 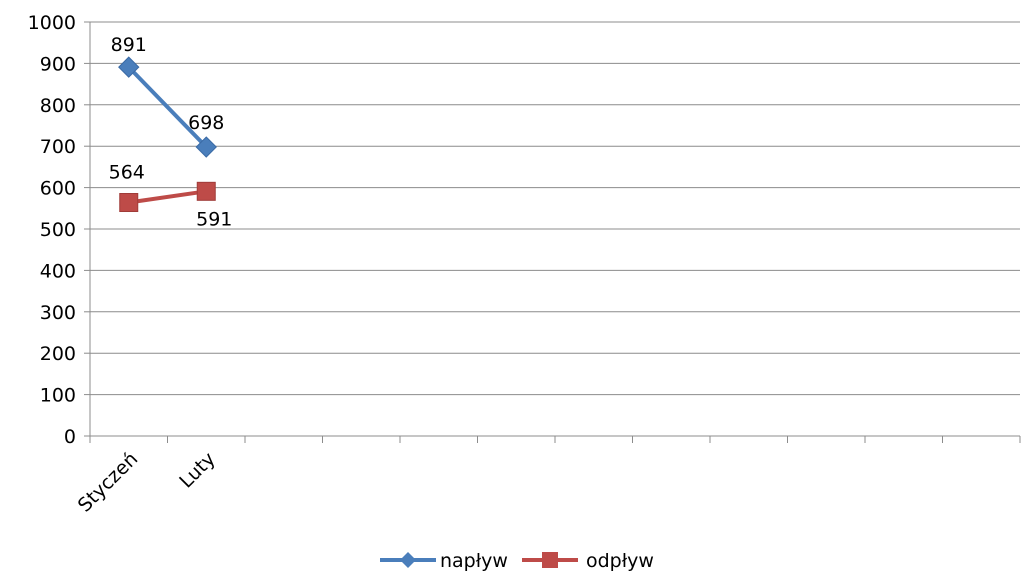 I want to click on y-tick-label: 400, so click(x=58, y=271).